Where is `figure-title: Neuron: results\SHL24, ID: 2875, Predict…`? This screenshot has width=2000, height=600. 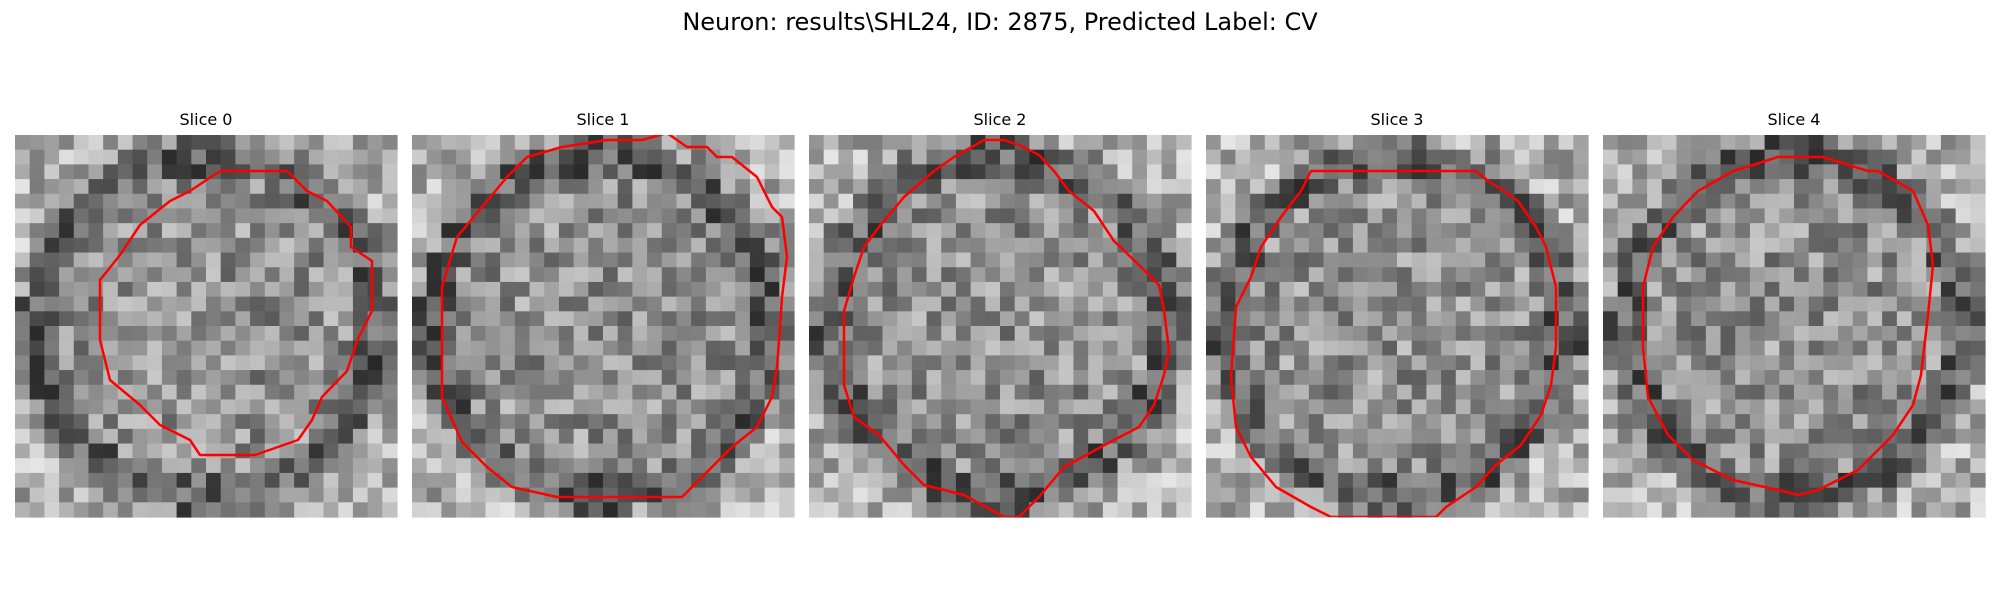
figure-title: Neuron: results\SHL24, ID: 2875, Predict… is located at coordinates (1000, 22).